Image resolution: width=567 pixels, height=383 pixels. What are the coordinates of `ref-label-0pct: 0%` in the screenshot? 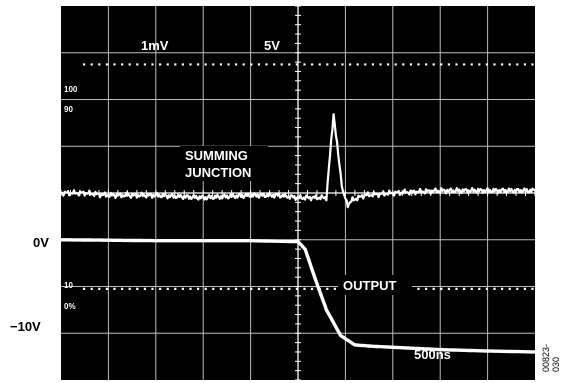 It's located at (70, 306).